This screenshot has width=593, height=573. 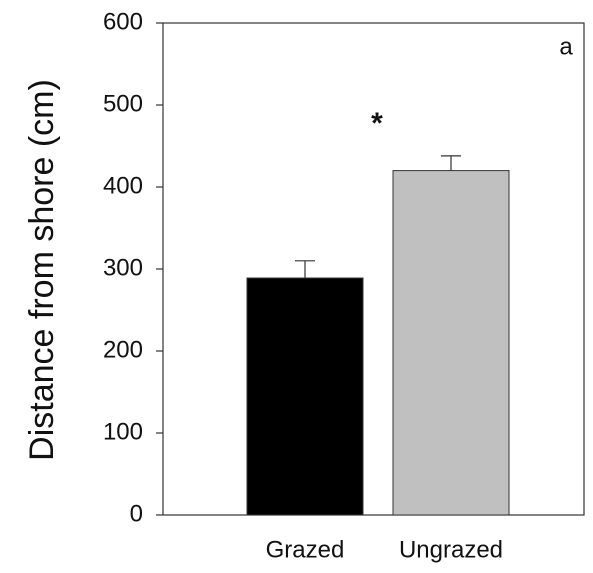 What do you see at coordinates (566, 46) in the screenshot?
I see `panel-label: a` at bounding box center [566, 46].